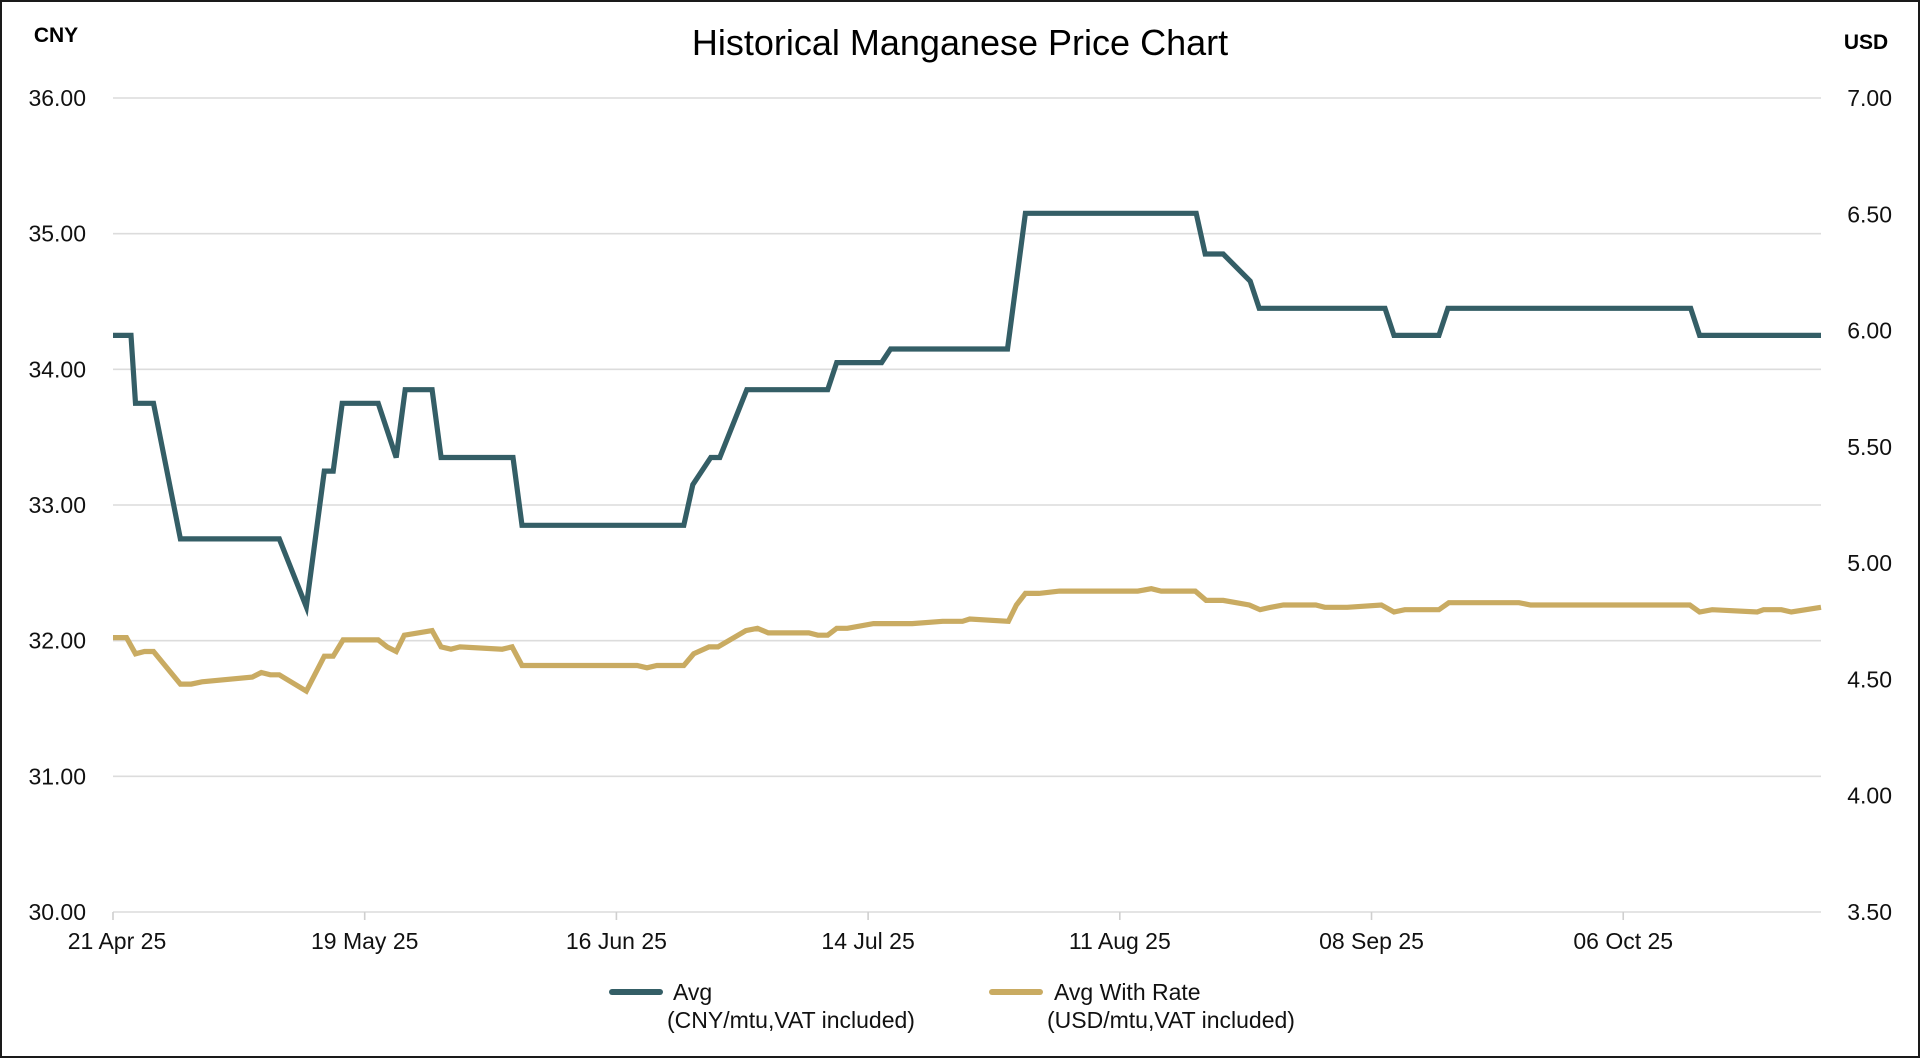 The width and height of the screenshot is (1920, 1058). Describe the element at coordinates (1869, 912) in the screenshot. I see `right-tick-label: 3.50` at that location.